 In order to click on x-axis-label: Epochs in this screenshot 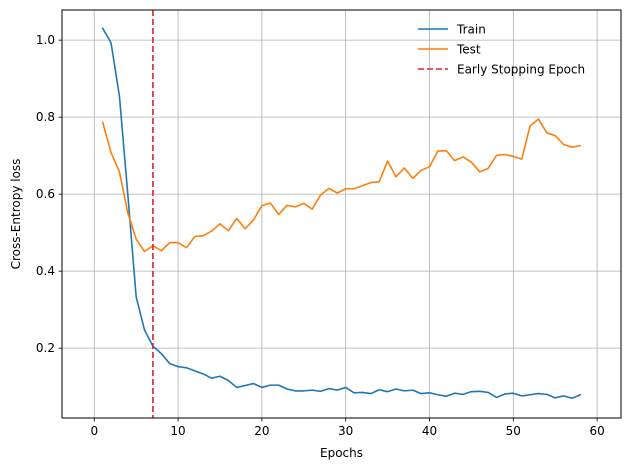, I will do `click(341, 453)`.